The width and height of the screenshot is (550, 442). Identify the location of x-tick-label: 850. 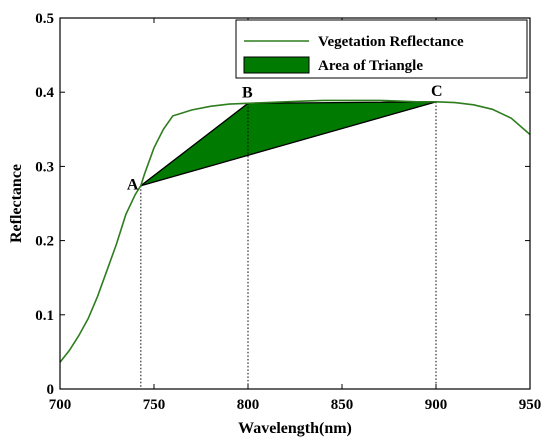
(342, 405).